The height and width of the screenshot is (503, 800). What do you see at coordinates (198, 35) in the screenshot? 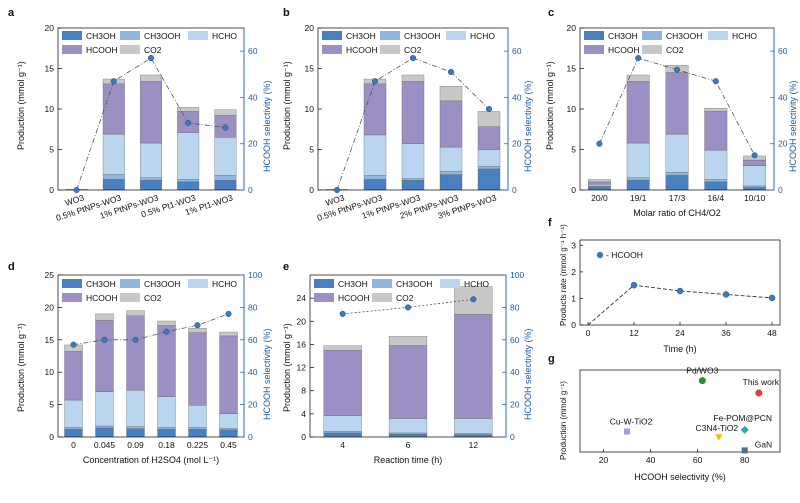
I see `legend-swatch-hcho-a` at bounding box center [198, 35].